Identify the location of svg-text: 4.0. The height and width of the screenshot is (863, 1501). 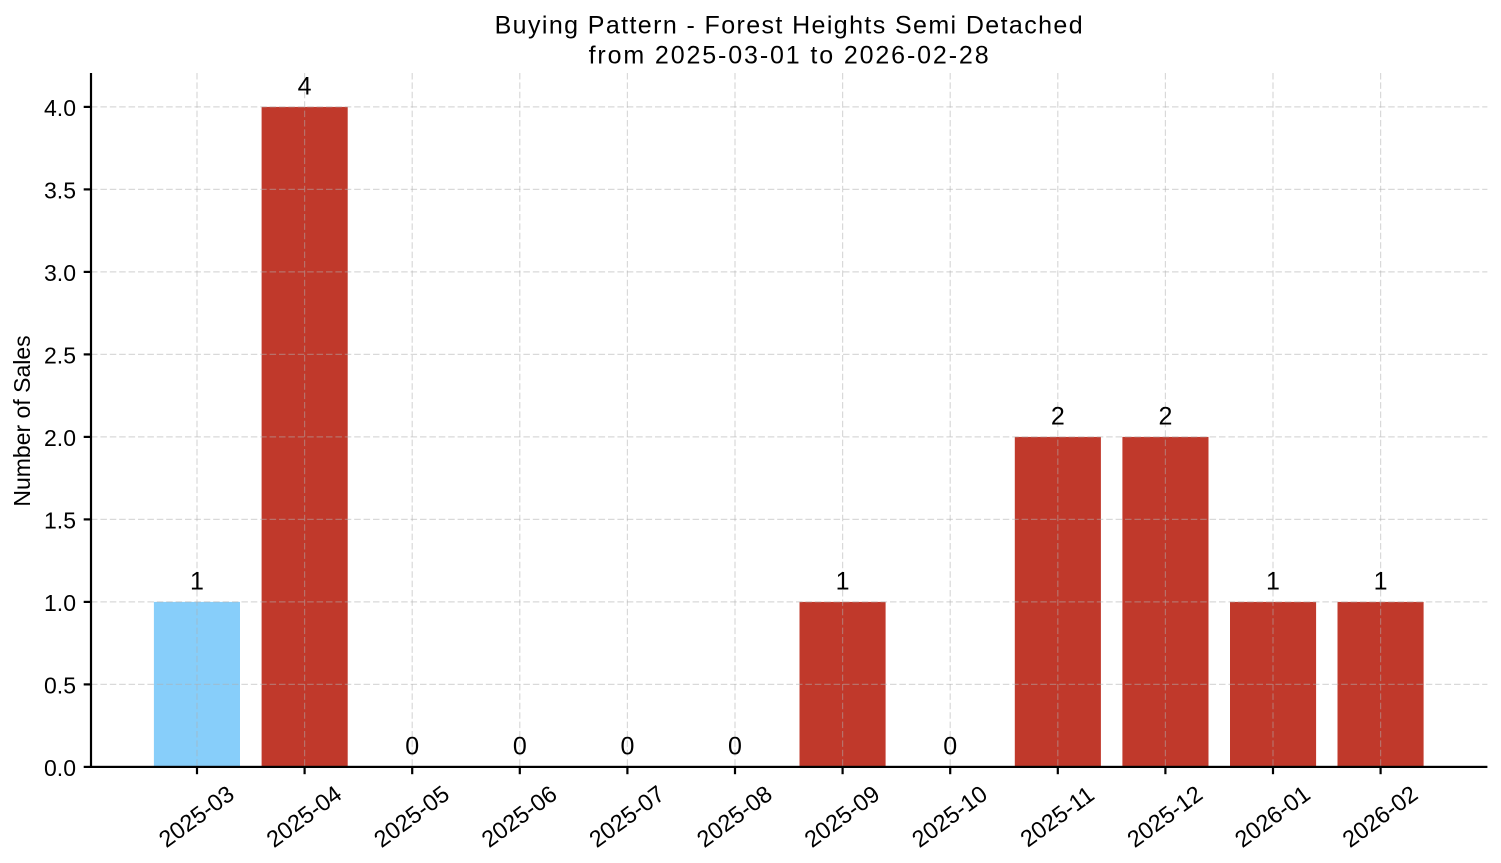
(60, 108).